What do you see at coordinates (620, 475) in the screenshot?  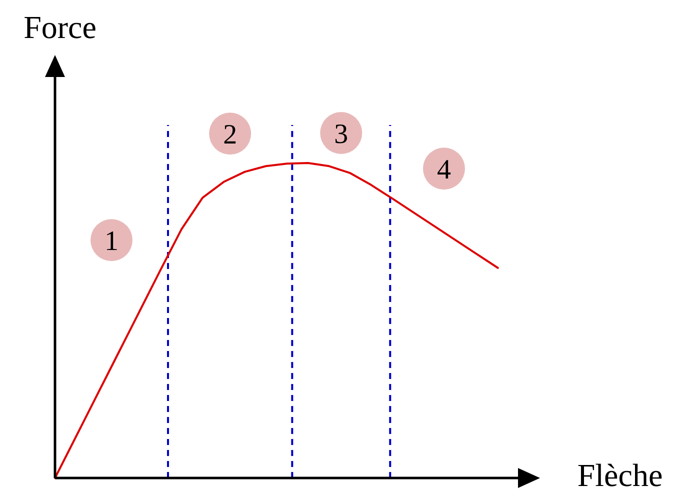 I see `x-axis-title: Flèche` at bounding box center [620, 475].